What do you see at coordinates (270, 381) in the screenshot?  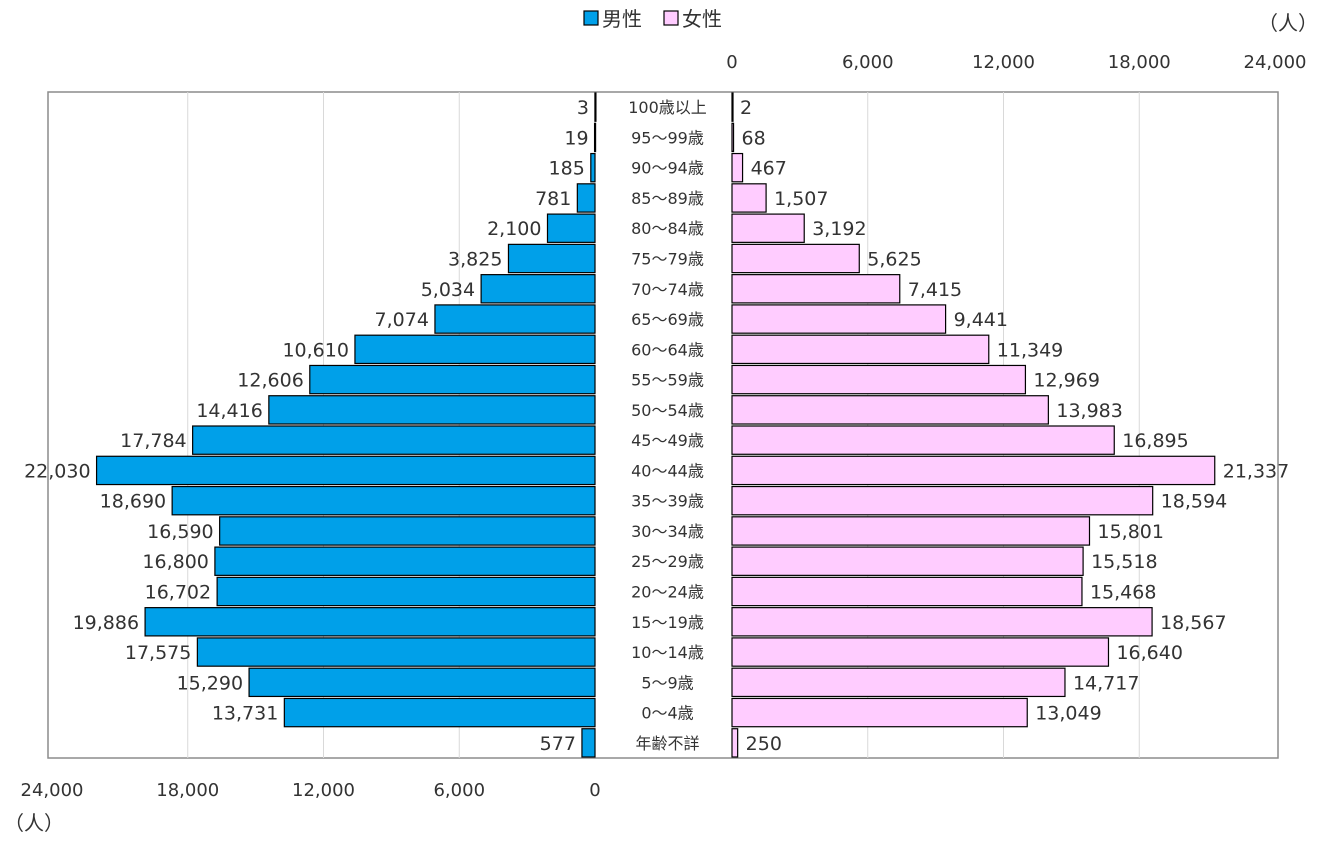 I see `male-value-label: 12,606` at bounding box center [270, 381].